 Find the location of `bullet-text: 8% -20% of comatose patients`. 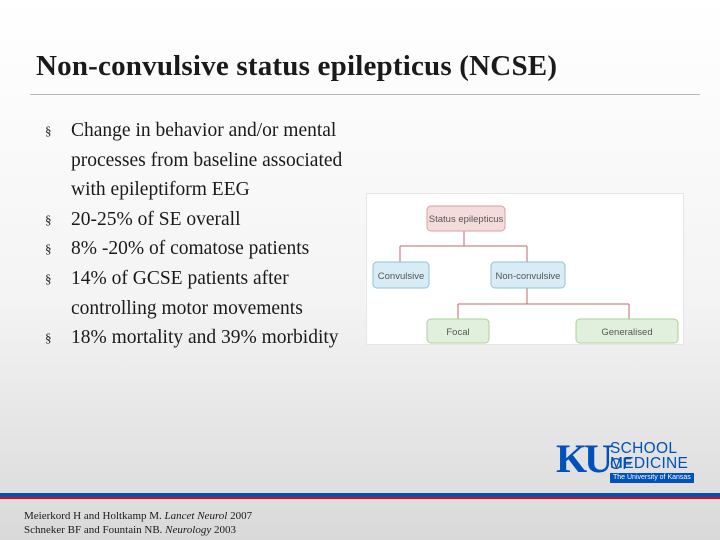

bullet-text: 8% -20% of comatose patients is located at coordinates (190, 249).